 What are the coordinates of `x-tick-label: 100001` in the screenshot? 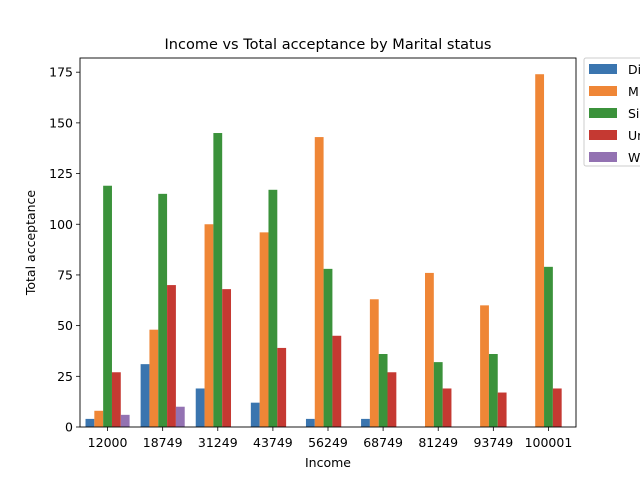 It's located at (549, 442).